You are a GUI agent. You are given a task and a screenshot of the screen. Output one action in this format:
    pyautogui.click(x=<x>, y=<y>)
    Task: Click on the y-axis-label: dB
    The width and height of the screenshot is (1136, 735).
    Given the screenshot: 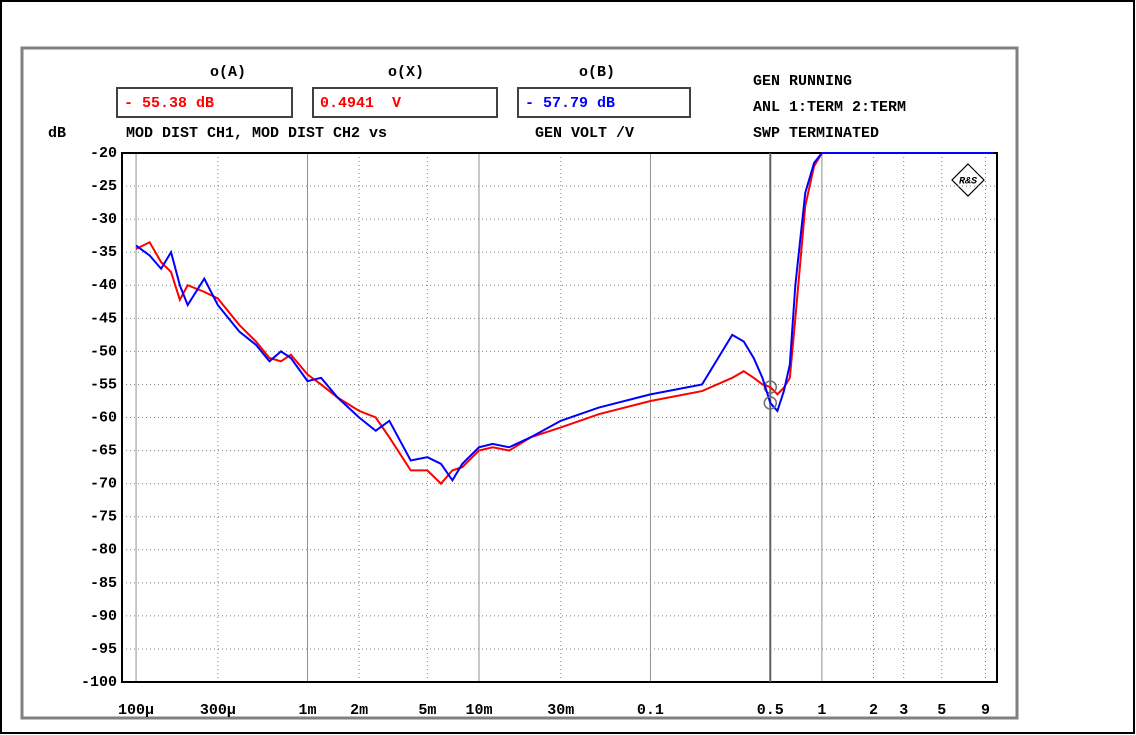 What is the action you would take?
    pyautogui.click(x=57, y=133)
    